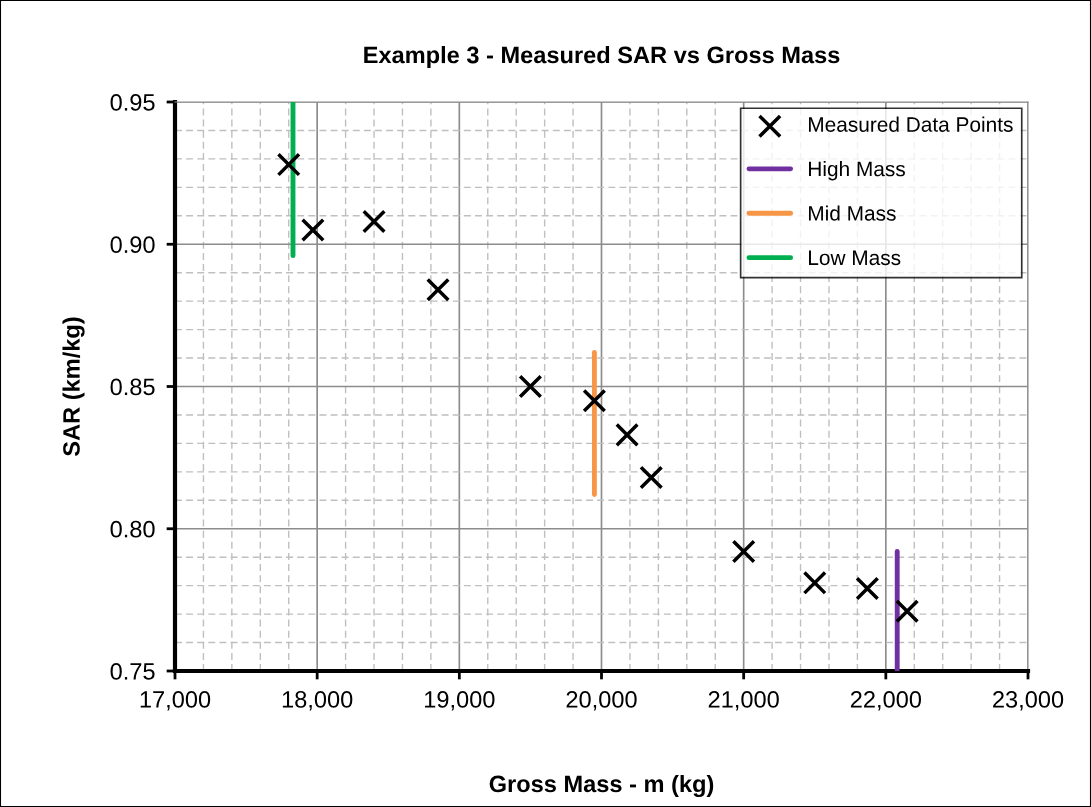  Describe the element at coordinates (1028, 701) in the screenshot. I see `x-tick-label: 23,000` at that location.